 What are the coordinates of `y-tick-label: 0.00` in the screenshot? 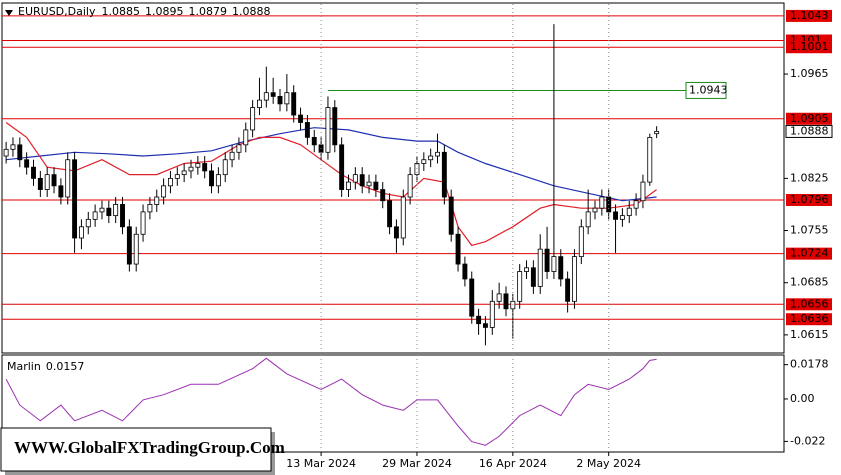 It's located at (802, 398).